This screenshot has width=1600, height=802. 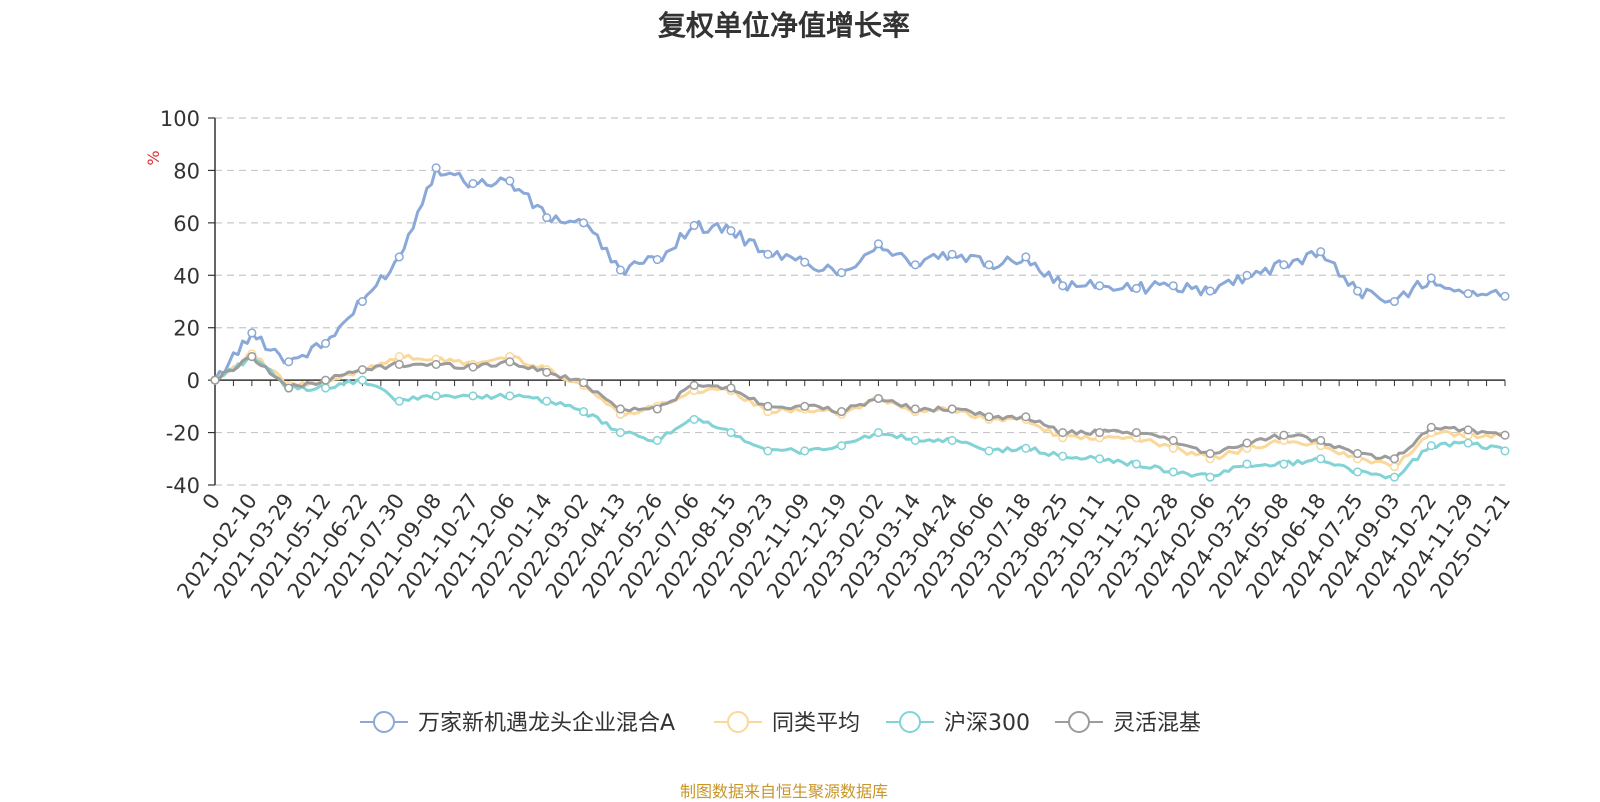 I want to click on legend-item: 同类平均, so click(x=787, y=723).